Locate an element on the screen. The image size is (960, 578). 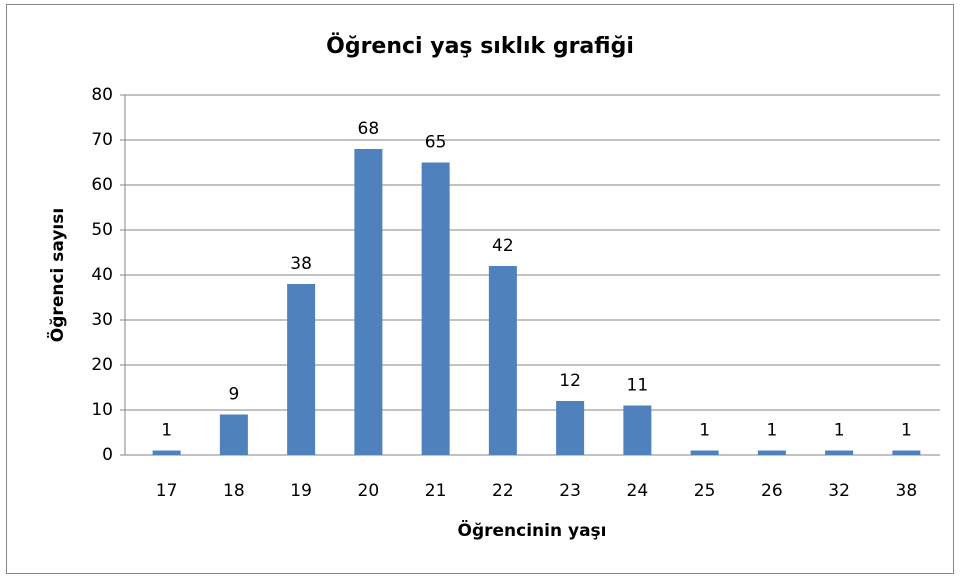
x-tick-label: 18 is located at coordinates (234, 491).